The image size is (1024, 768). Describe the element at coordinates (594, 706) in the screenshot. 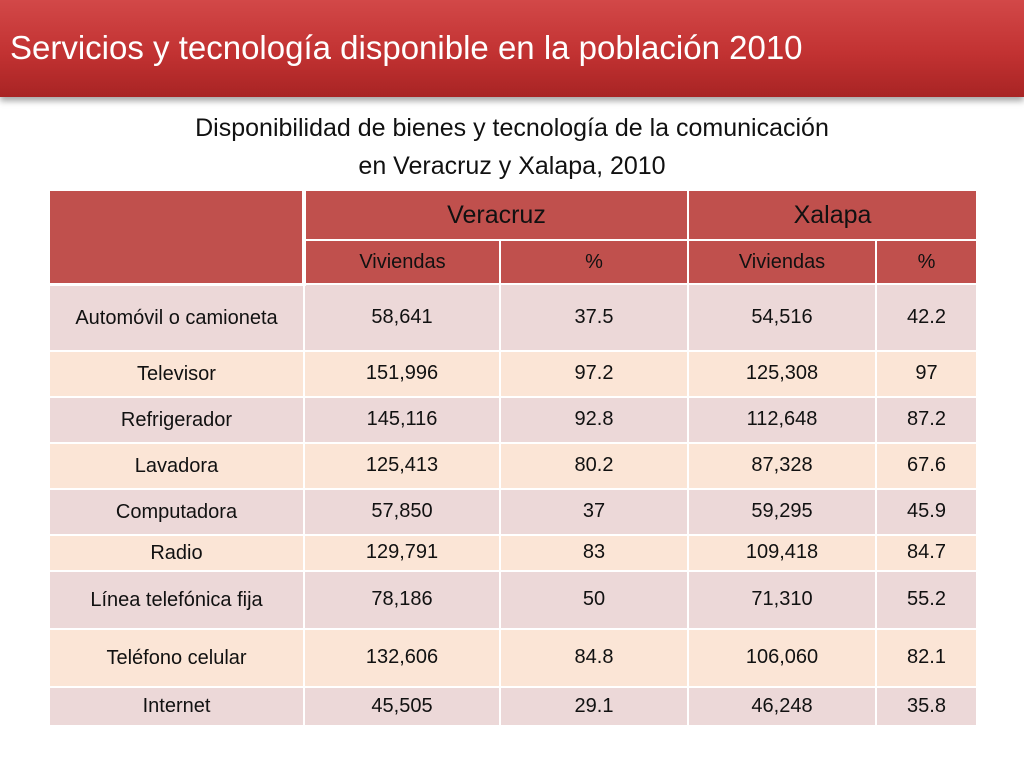

I see `veracruz-percent-cell: 29.1` at that location.